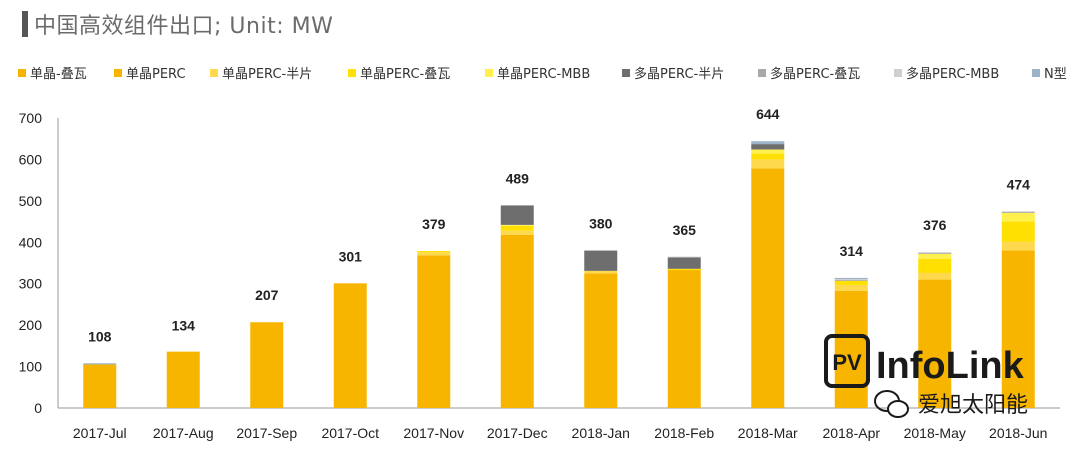 The height and width of the screenshot is (452, 1080). What do you see at coordinates (25, 24) in the screenshot?
I see `title-marker` at bounding box center [25, 24].